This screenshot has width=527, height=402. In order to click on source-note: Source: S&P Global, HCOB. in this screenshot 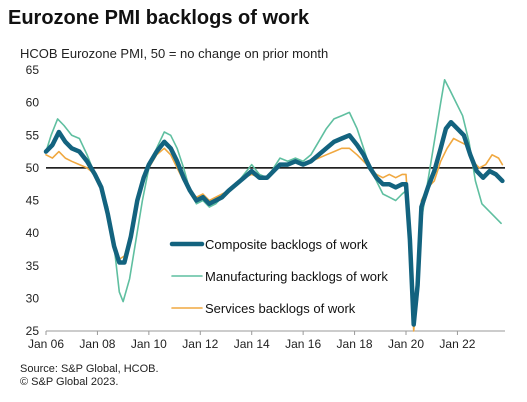, I will do `click(89, 369)`.